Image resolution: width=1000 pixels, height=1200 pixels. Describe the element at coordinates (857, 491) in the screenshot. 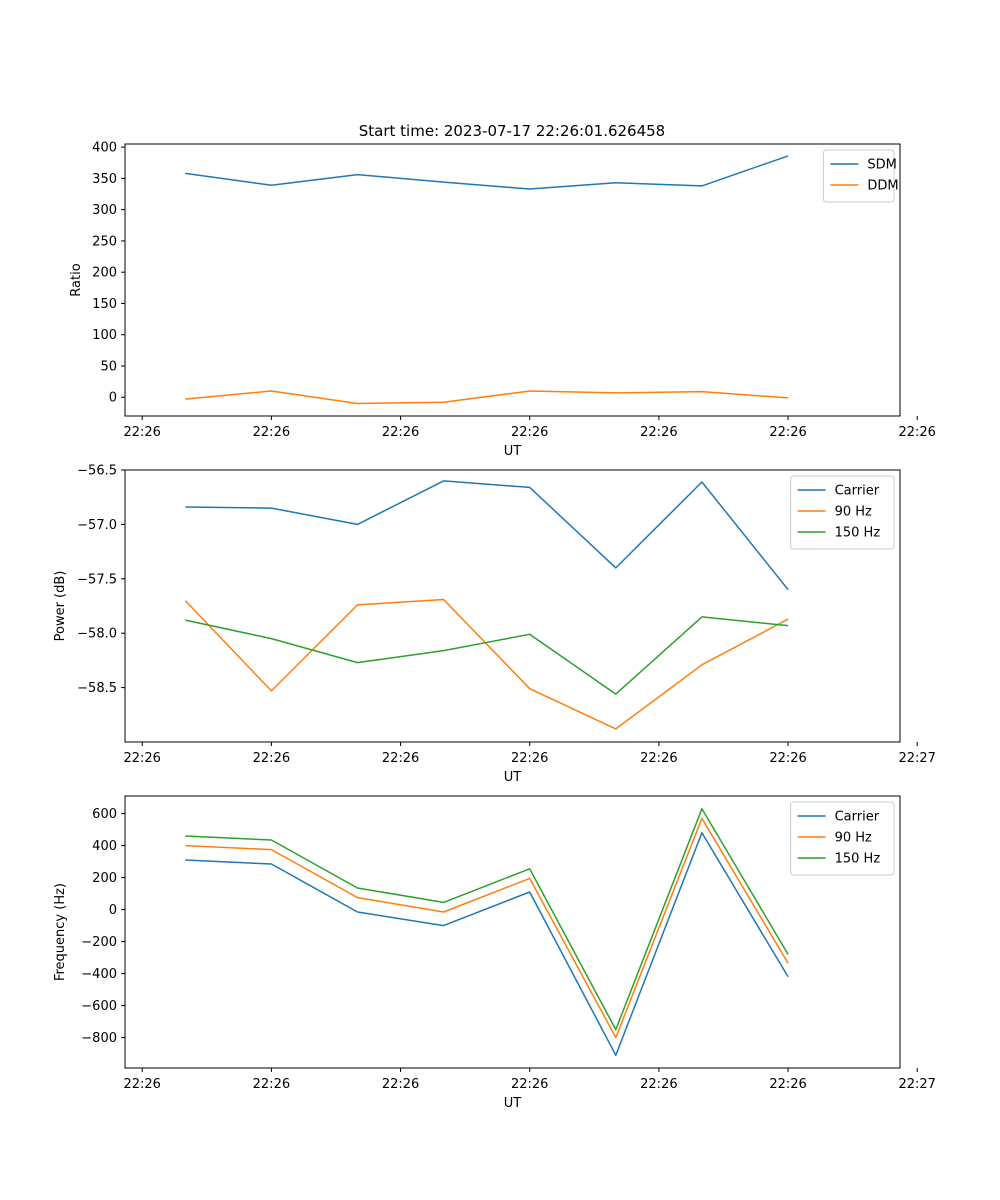

I see `power-legend-label-0: Carrier` at that location.